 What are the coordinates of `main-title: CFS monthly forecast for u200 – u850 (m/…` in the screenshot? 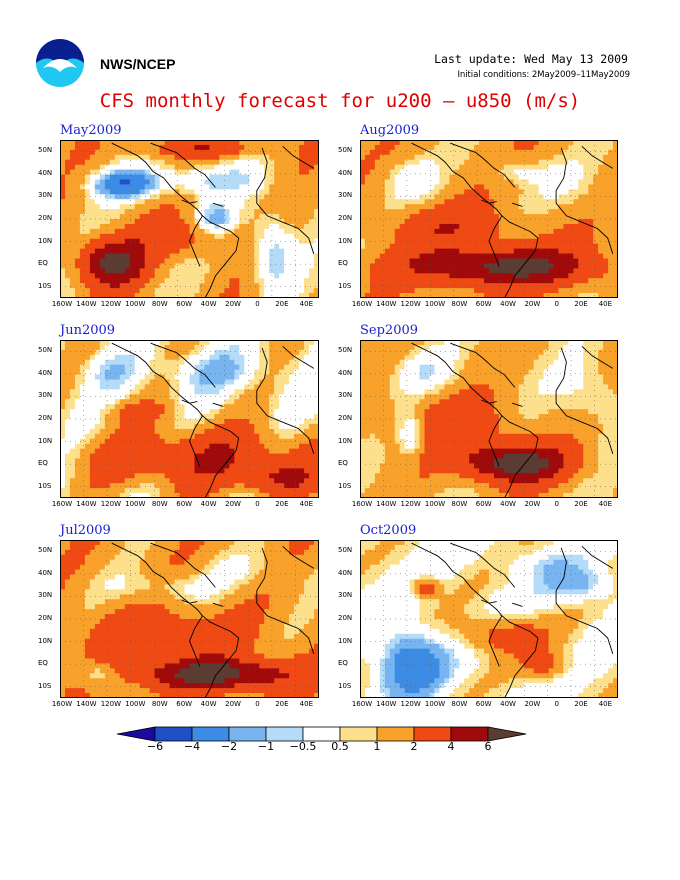 It's located at (340, 101).